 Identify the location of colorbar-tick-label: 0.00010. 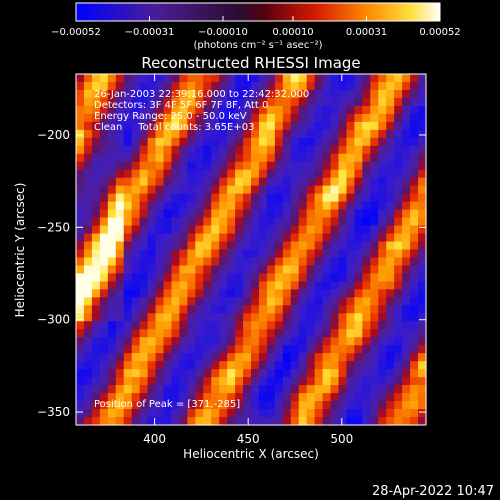
(292, 32).